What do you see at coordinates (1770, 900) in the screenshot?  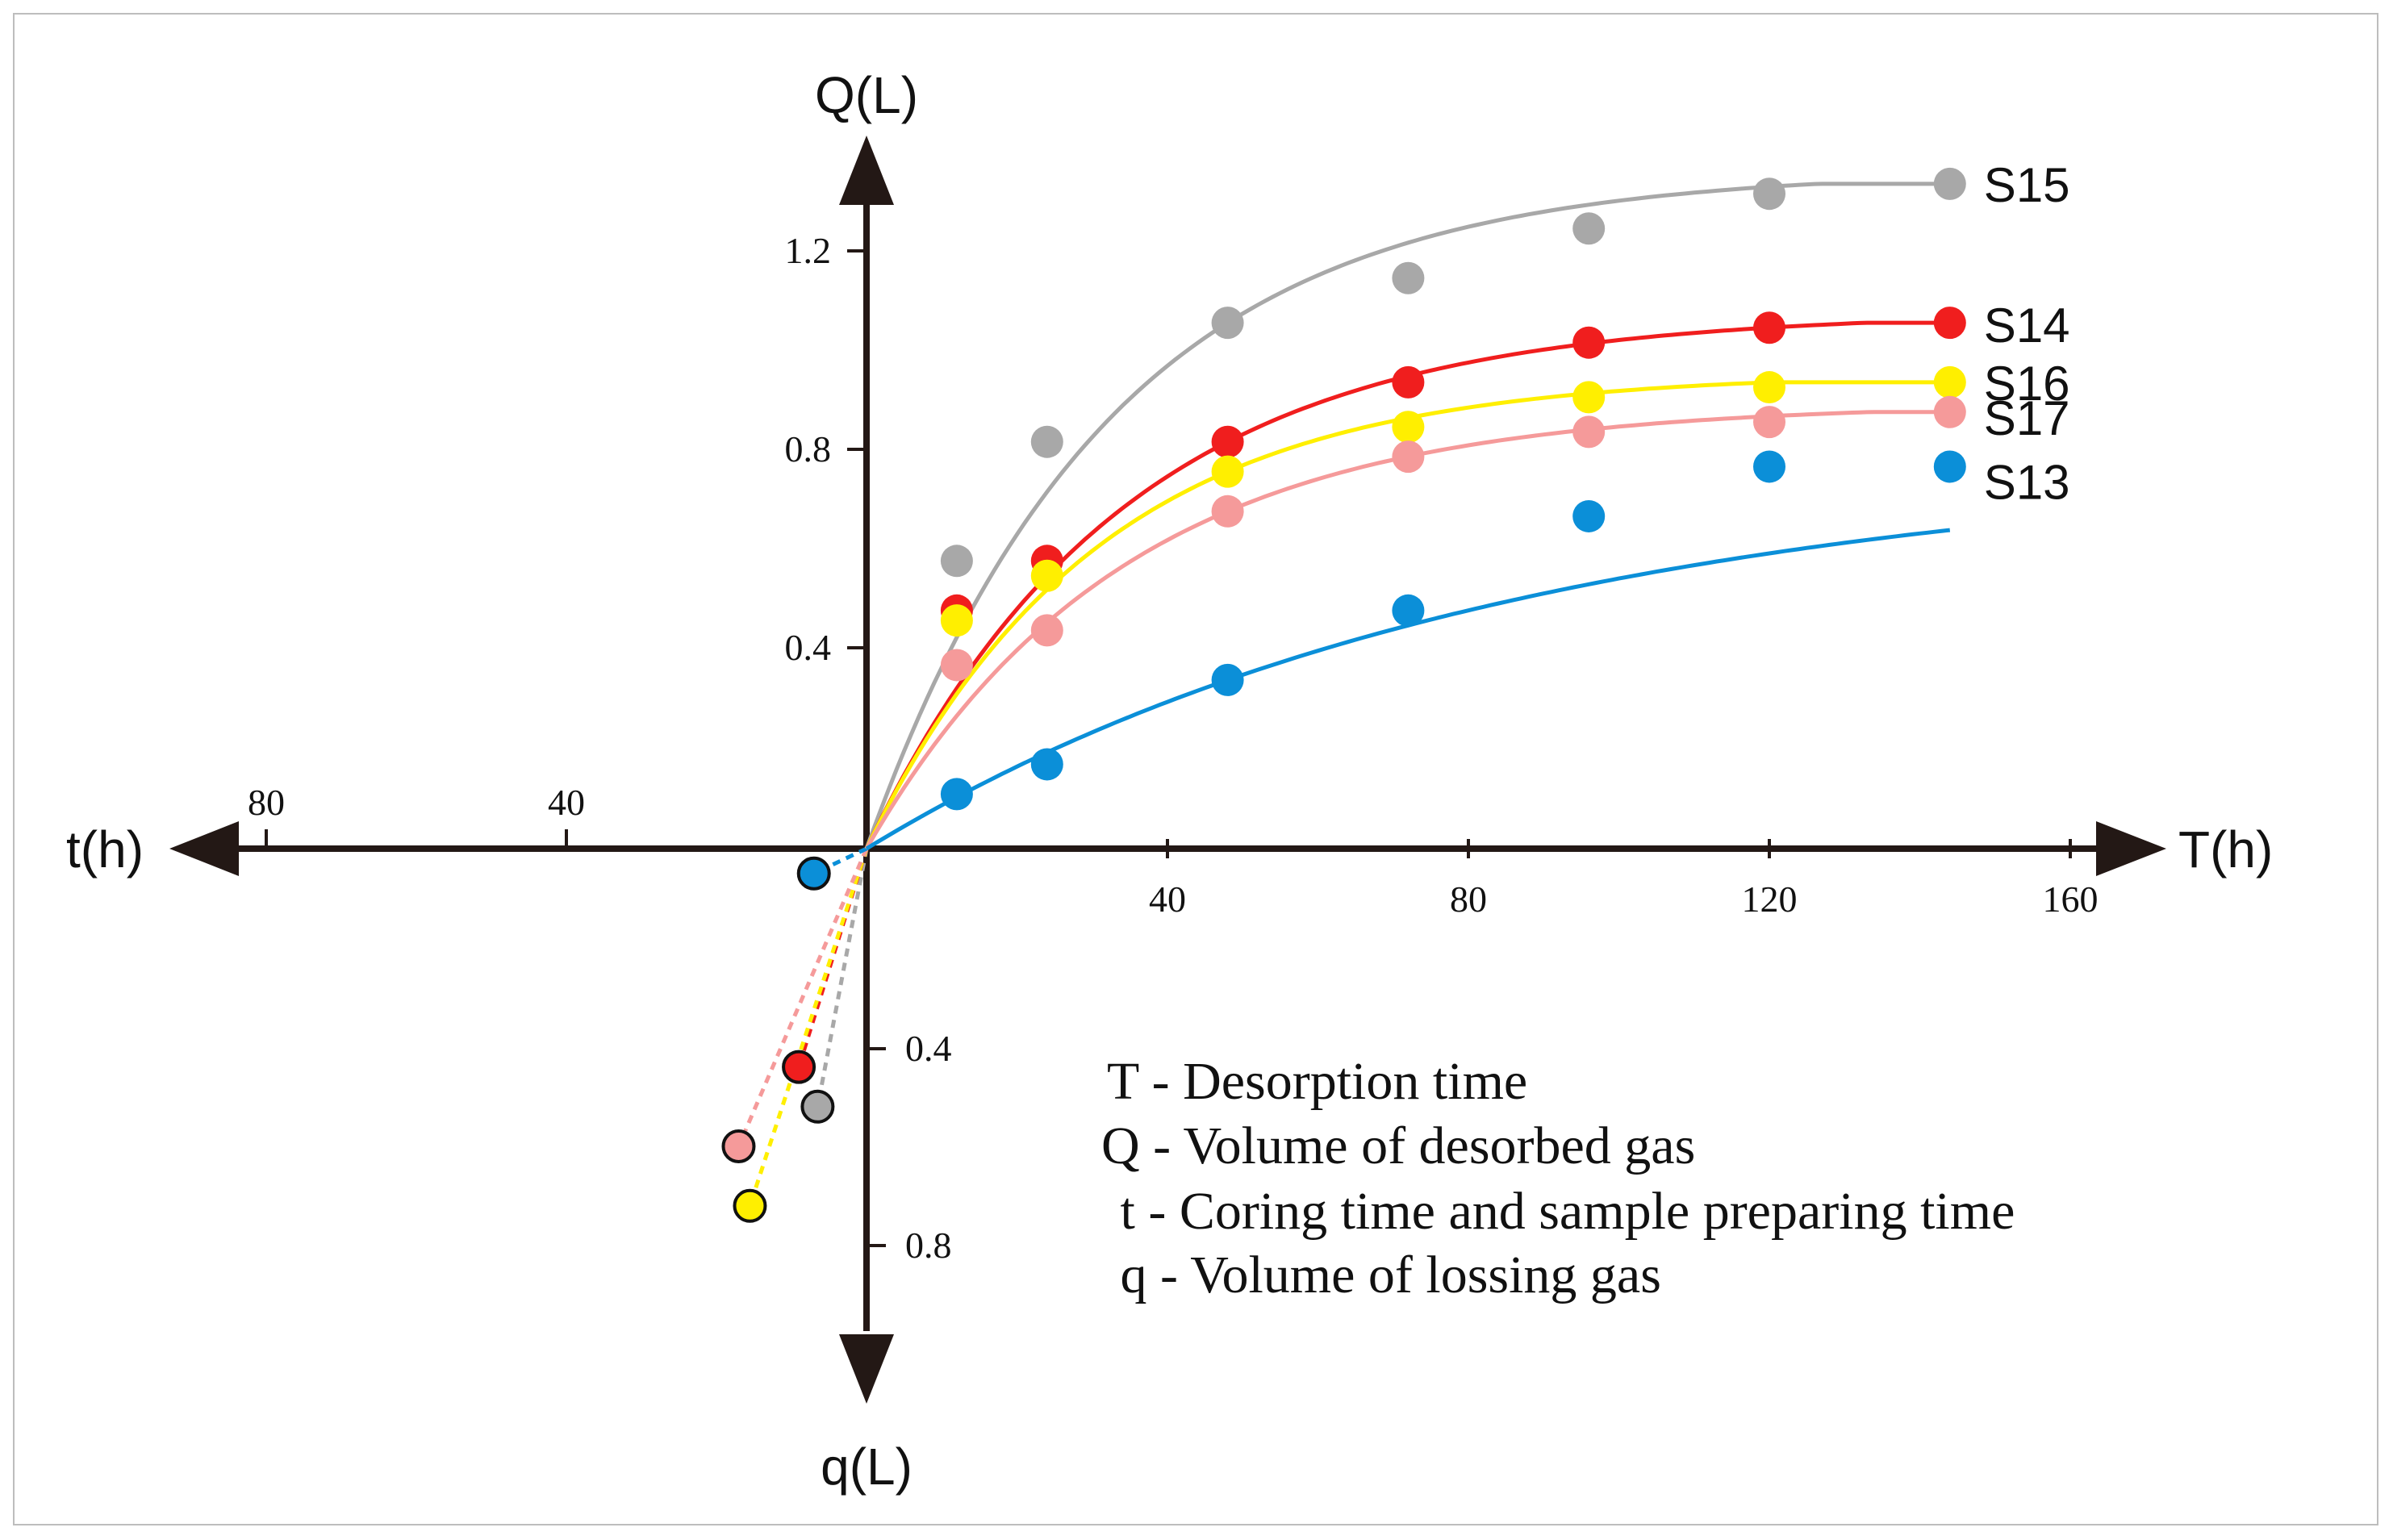 I see `T-tick-label: 120` at bounding box center [1770, 900].